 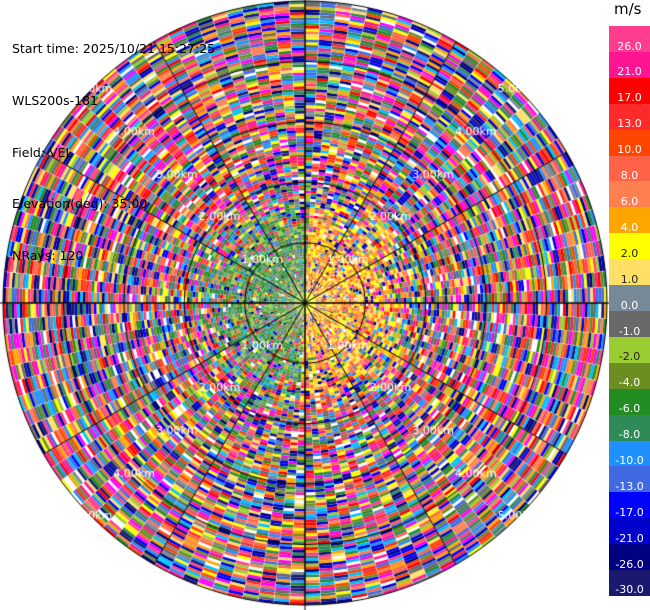 What do you see at coordinates (629, 486) in the screenshot?
I see `colorbar-tick-label: -13.0` at bounding box center [629, 486].